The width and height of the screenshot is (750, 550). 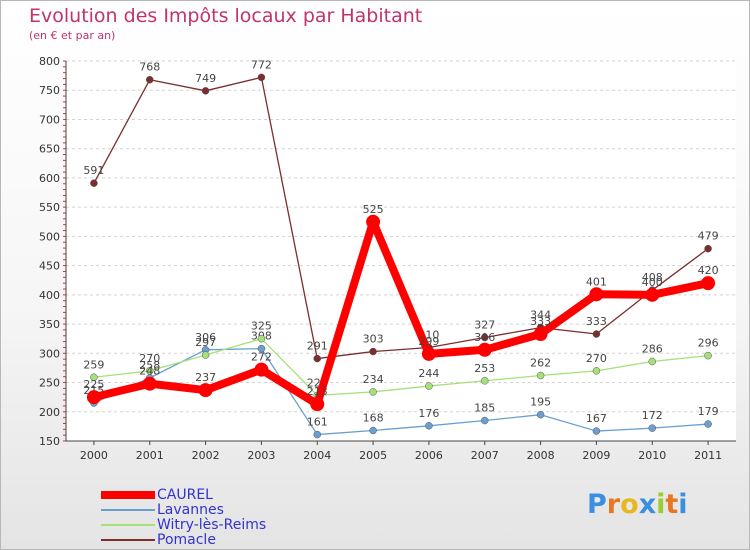 What do you see at coordinates (429, 455) in the screenshot?
I see `x-tick-label: 2006` at bounding box center [429, 455].